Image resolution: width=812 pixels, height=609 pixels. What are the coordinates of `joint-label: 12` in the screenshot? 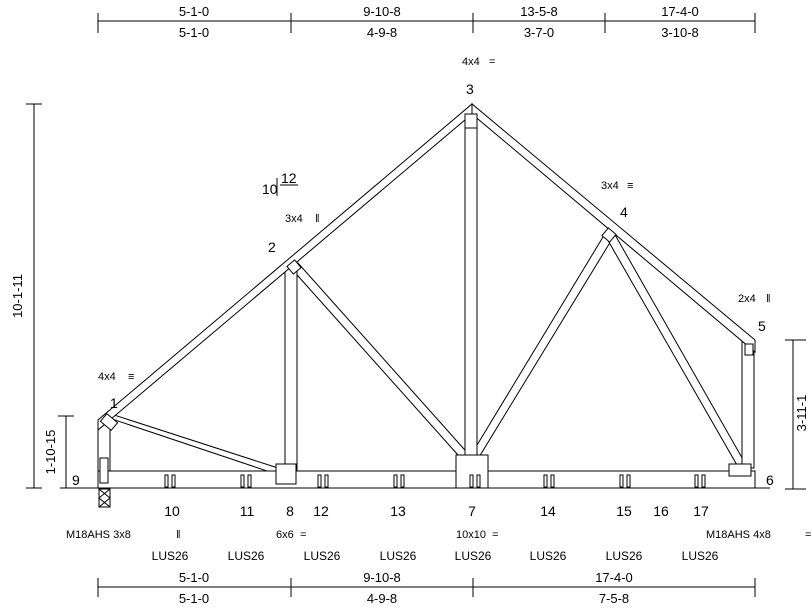 It's located at (321, 511).